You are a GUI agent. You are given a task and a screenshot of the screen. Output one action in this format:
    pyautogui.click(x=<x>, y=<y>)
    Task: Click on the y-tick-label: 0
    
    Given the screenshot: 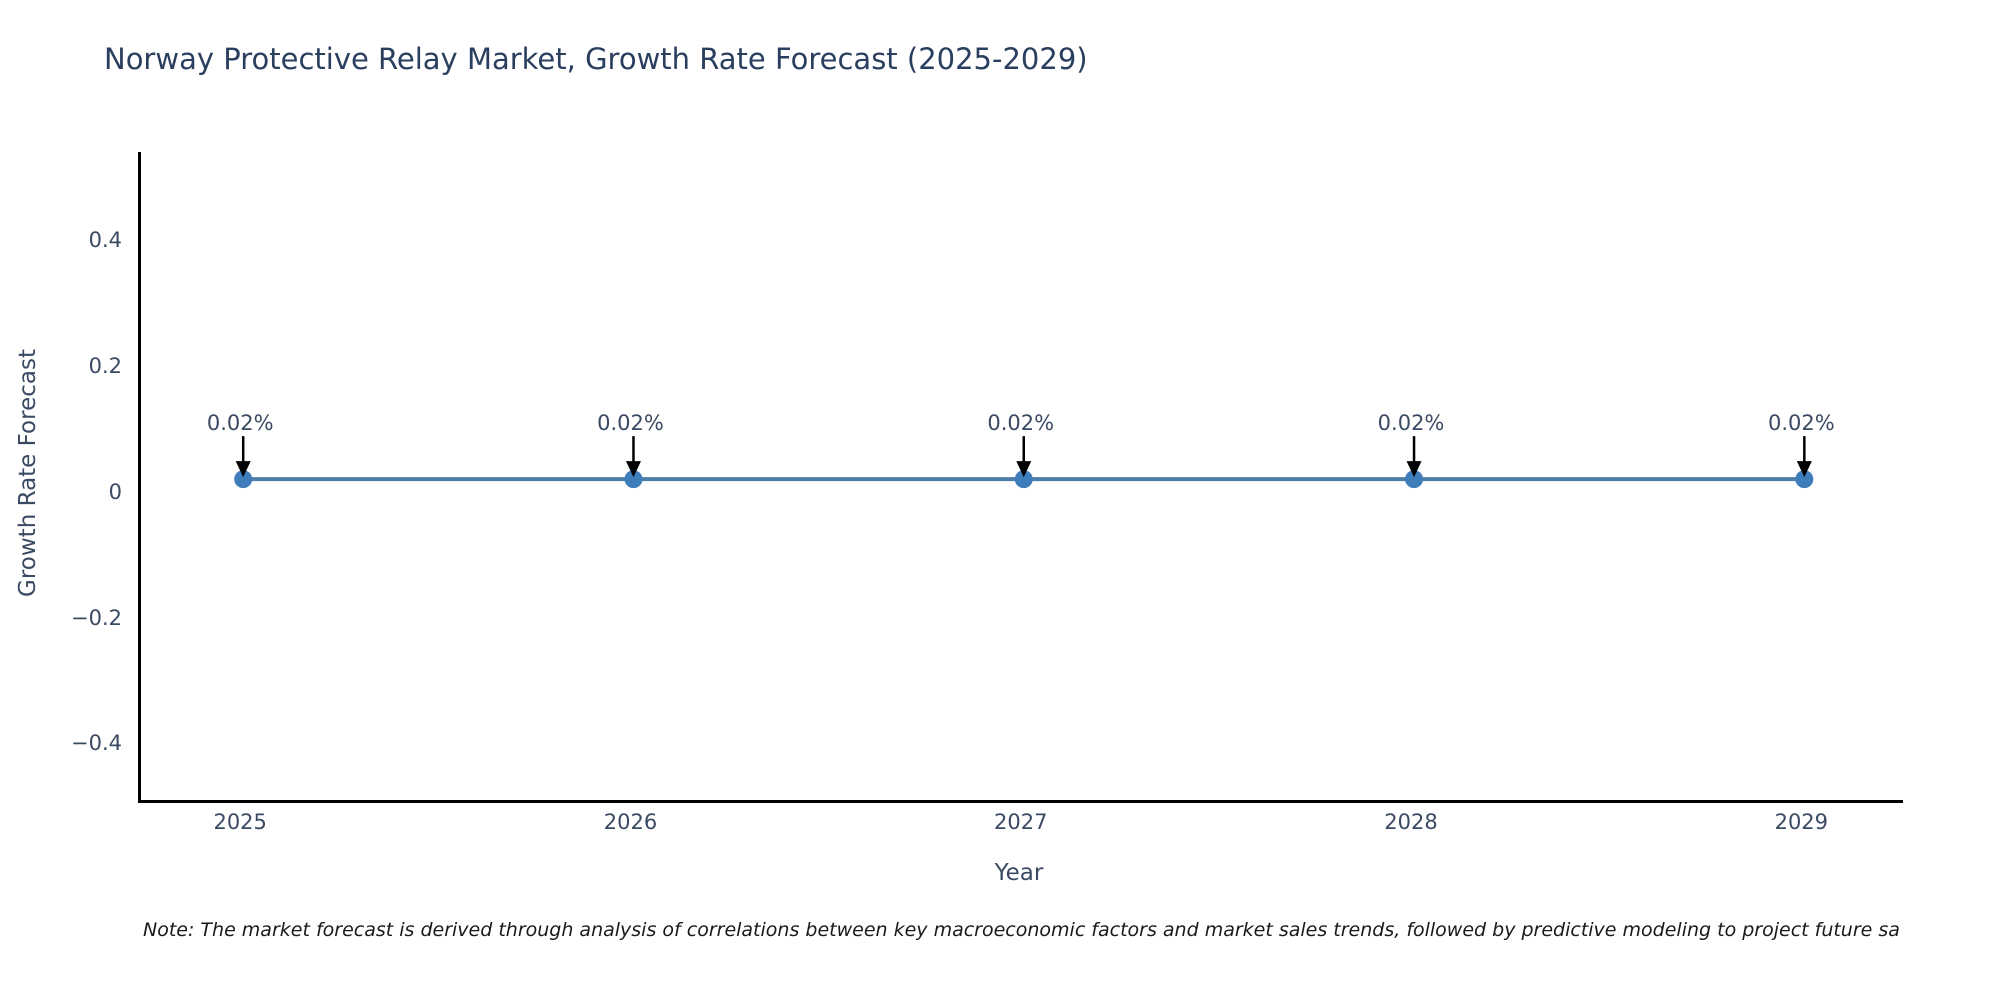 What is the action you would take?
    pyautogui.click(x=115, y=491)
    